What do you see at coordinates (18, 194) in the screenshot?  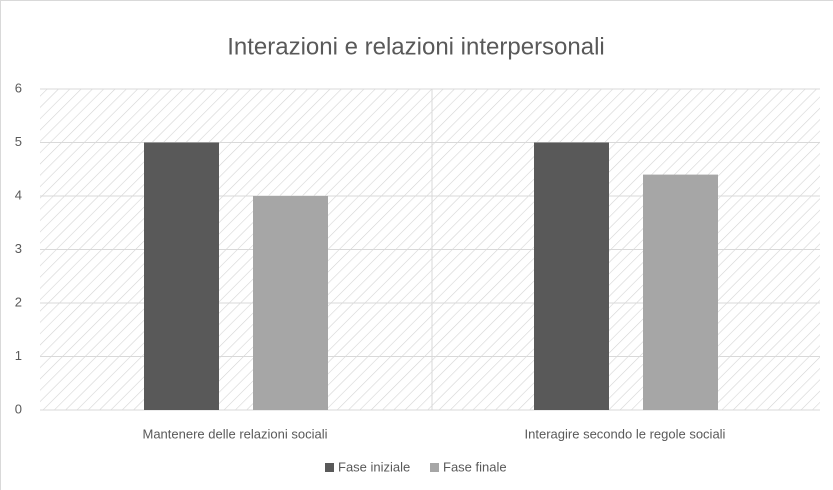 I see `y-tick-label: 4` at bounding box center [18, 194].